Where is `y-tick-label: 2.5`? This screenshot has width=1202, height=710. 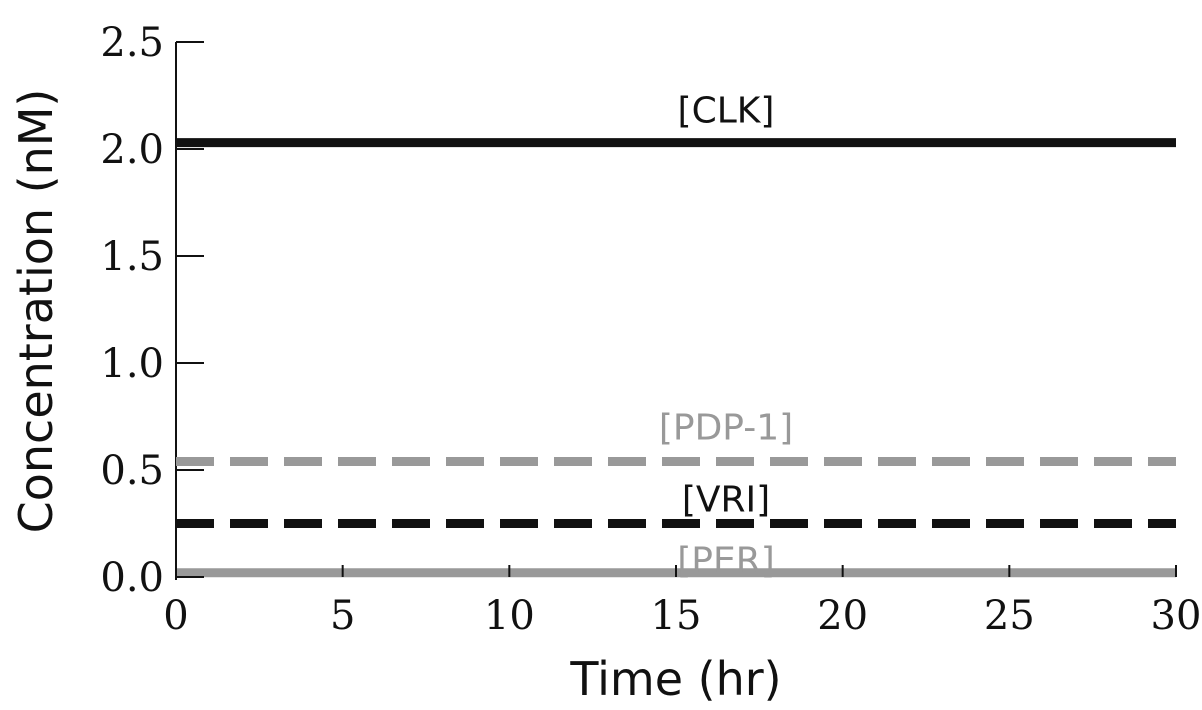
y-tick-label: 2.5 is located at coordinates (132, 43).